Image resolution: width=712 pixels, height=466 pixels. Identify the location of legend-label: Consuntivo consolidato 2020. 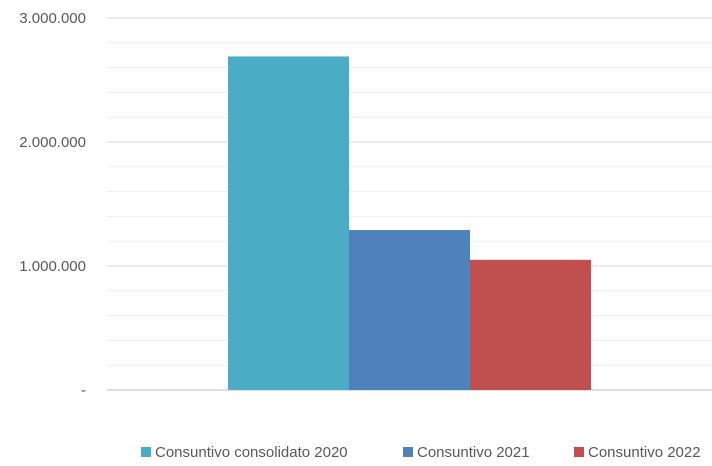
(251, 452).